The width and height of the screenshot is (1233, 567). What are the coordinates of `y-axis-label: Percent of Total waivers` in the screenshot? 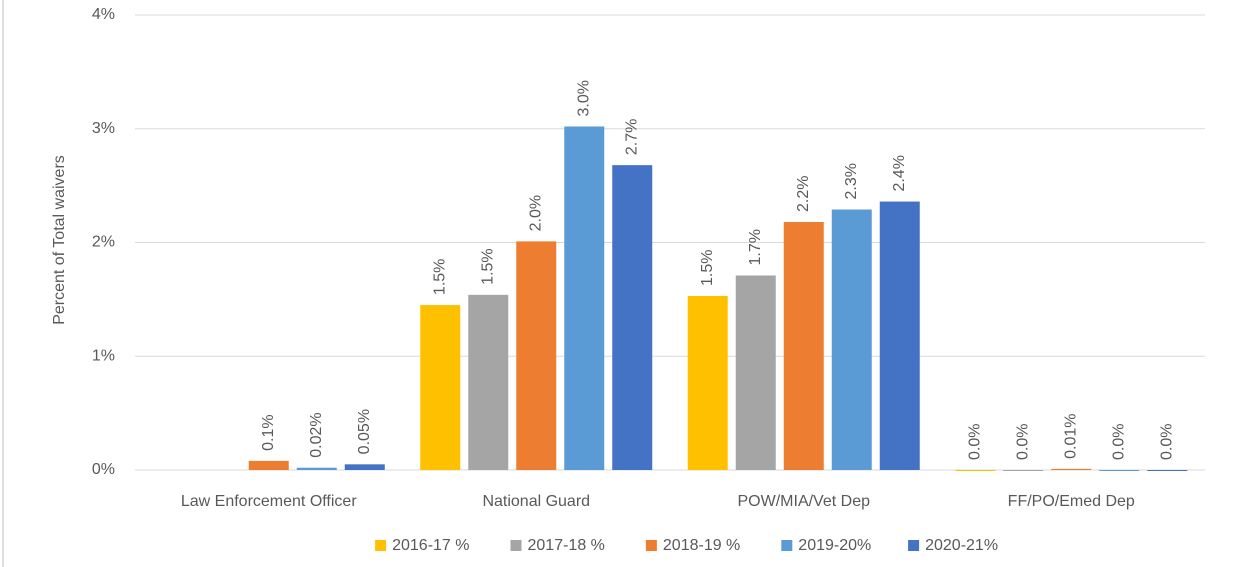 It's located at (59, 240).